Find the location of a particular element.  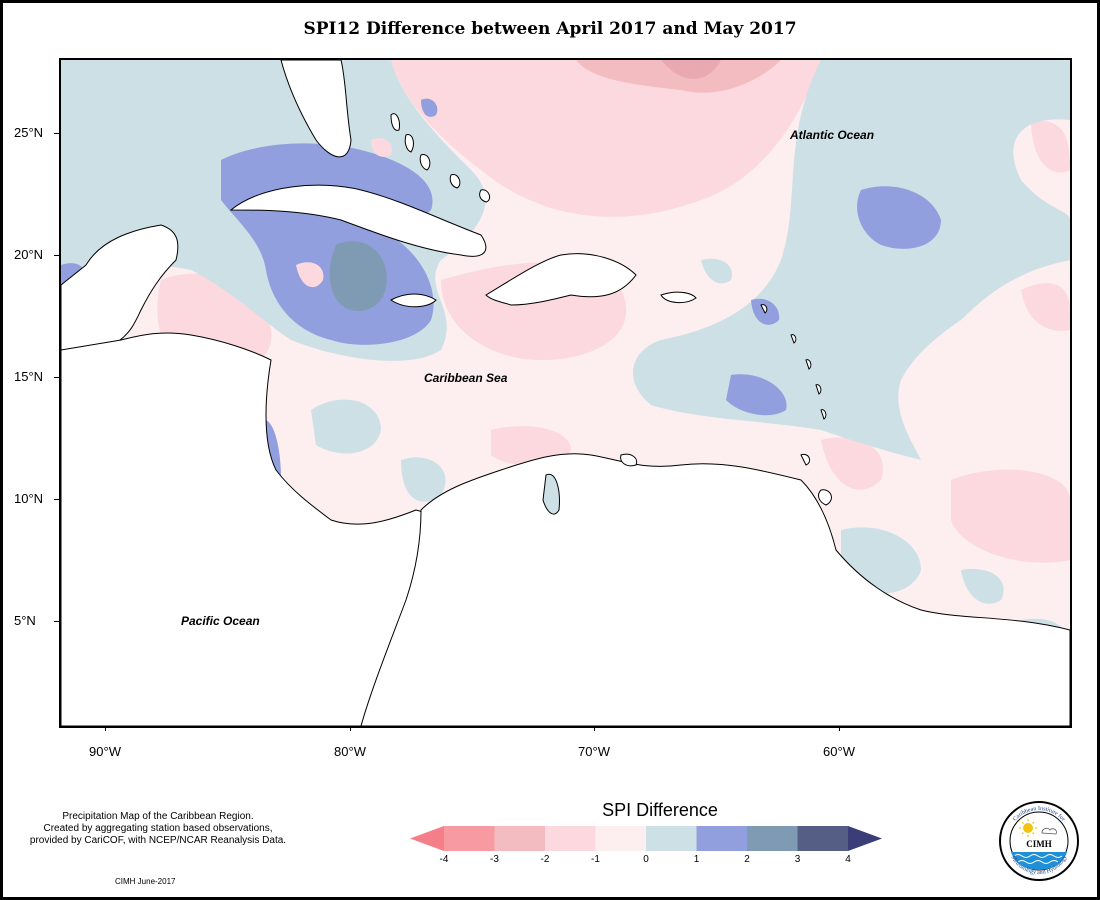

legend-ticks: -4 -3 -2 -1 0 1 2 3 4 is located at coordinates (646, 859).